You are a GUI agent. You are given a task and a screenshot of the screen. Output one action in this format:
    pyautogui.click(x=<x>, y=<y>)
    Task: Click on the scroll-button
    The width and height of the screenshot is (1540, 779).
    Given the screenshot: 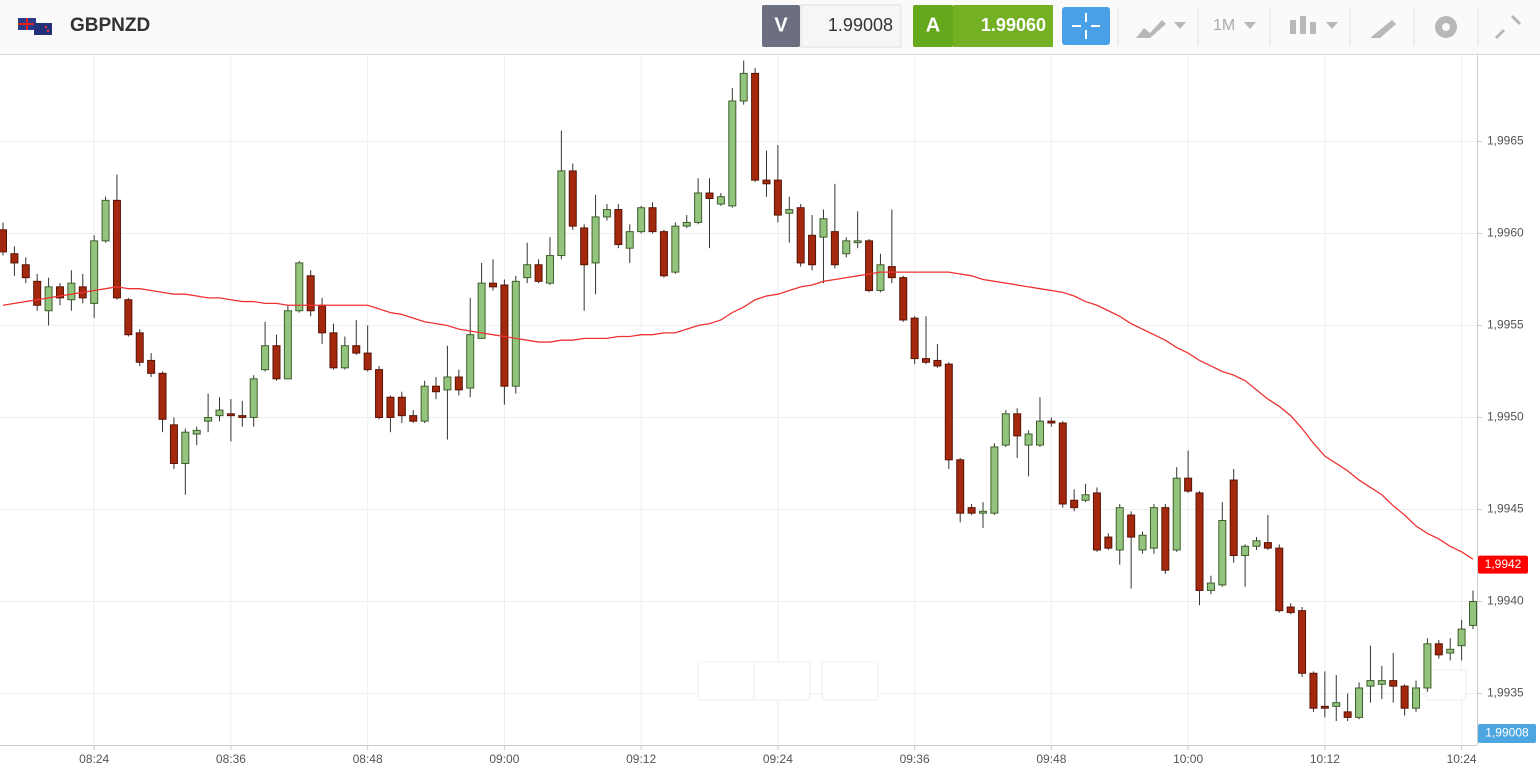 What is the action you would take?
    pyautogui.click(x=1446, y=685)
    